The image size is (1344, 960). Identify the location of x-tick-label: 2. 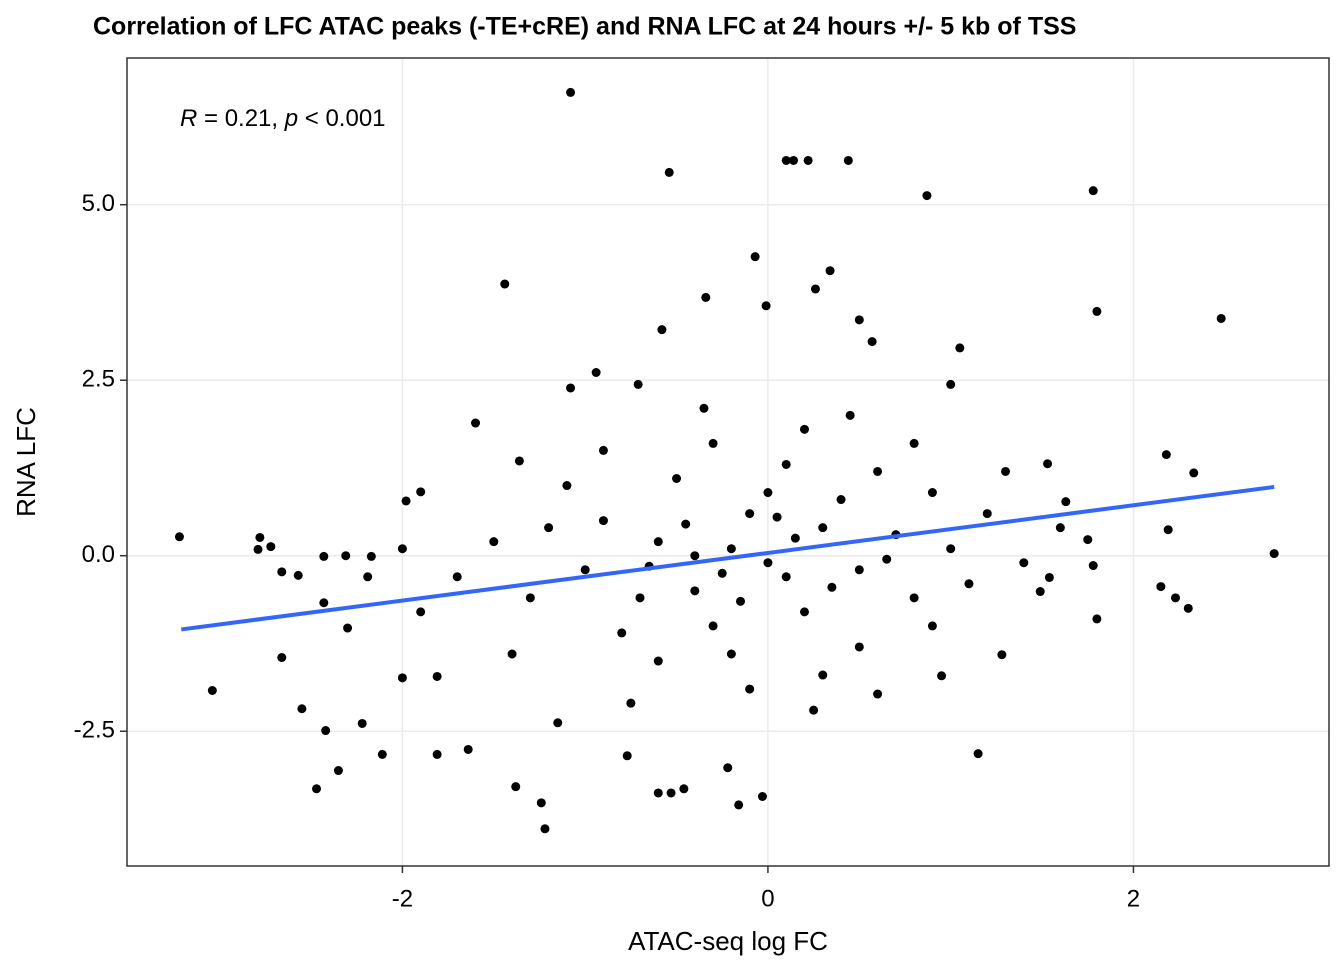
(1133, 898).